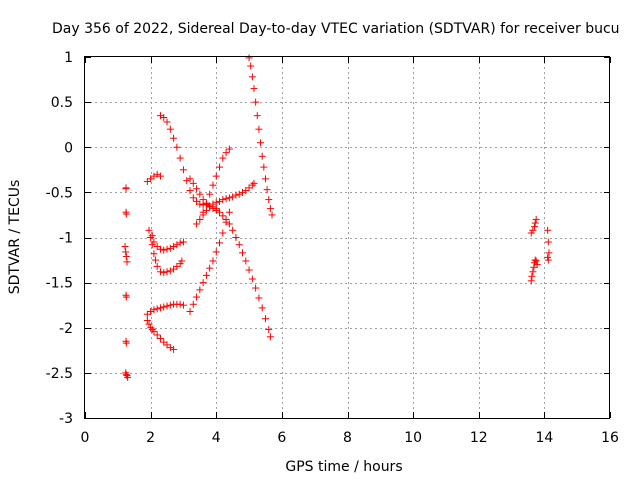  Describe the element at coordinates (413, 438) in the screenshot. I see `x-tick-label: 10` at that location.